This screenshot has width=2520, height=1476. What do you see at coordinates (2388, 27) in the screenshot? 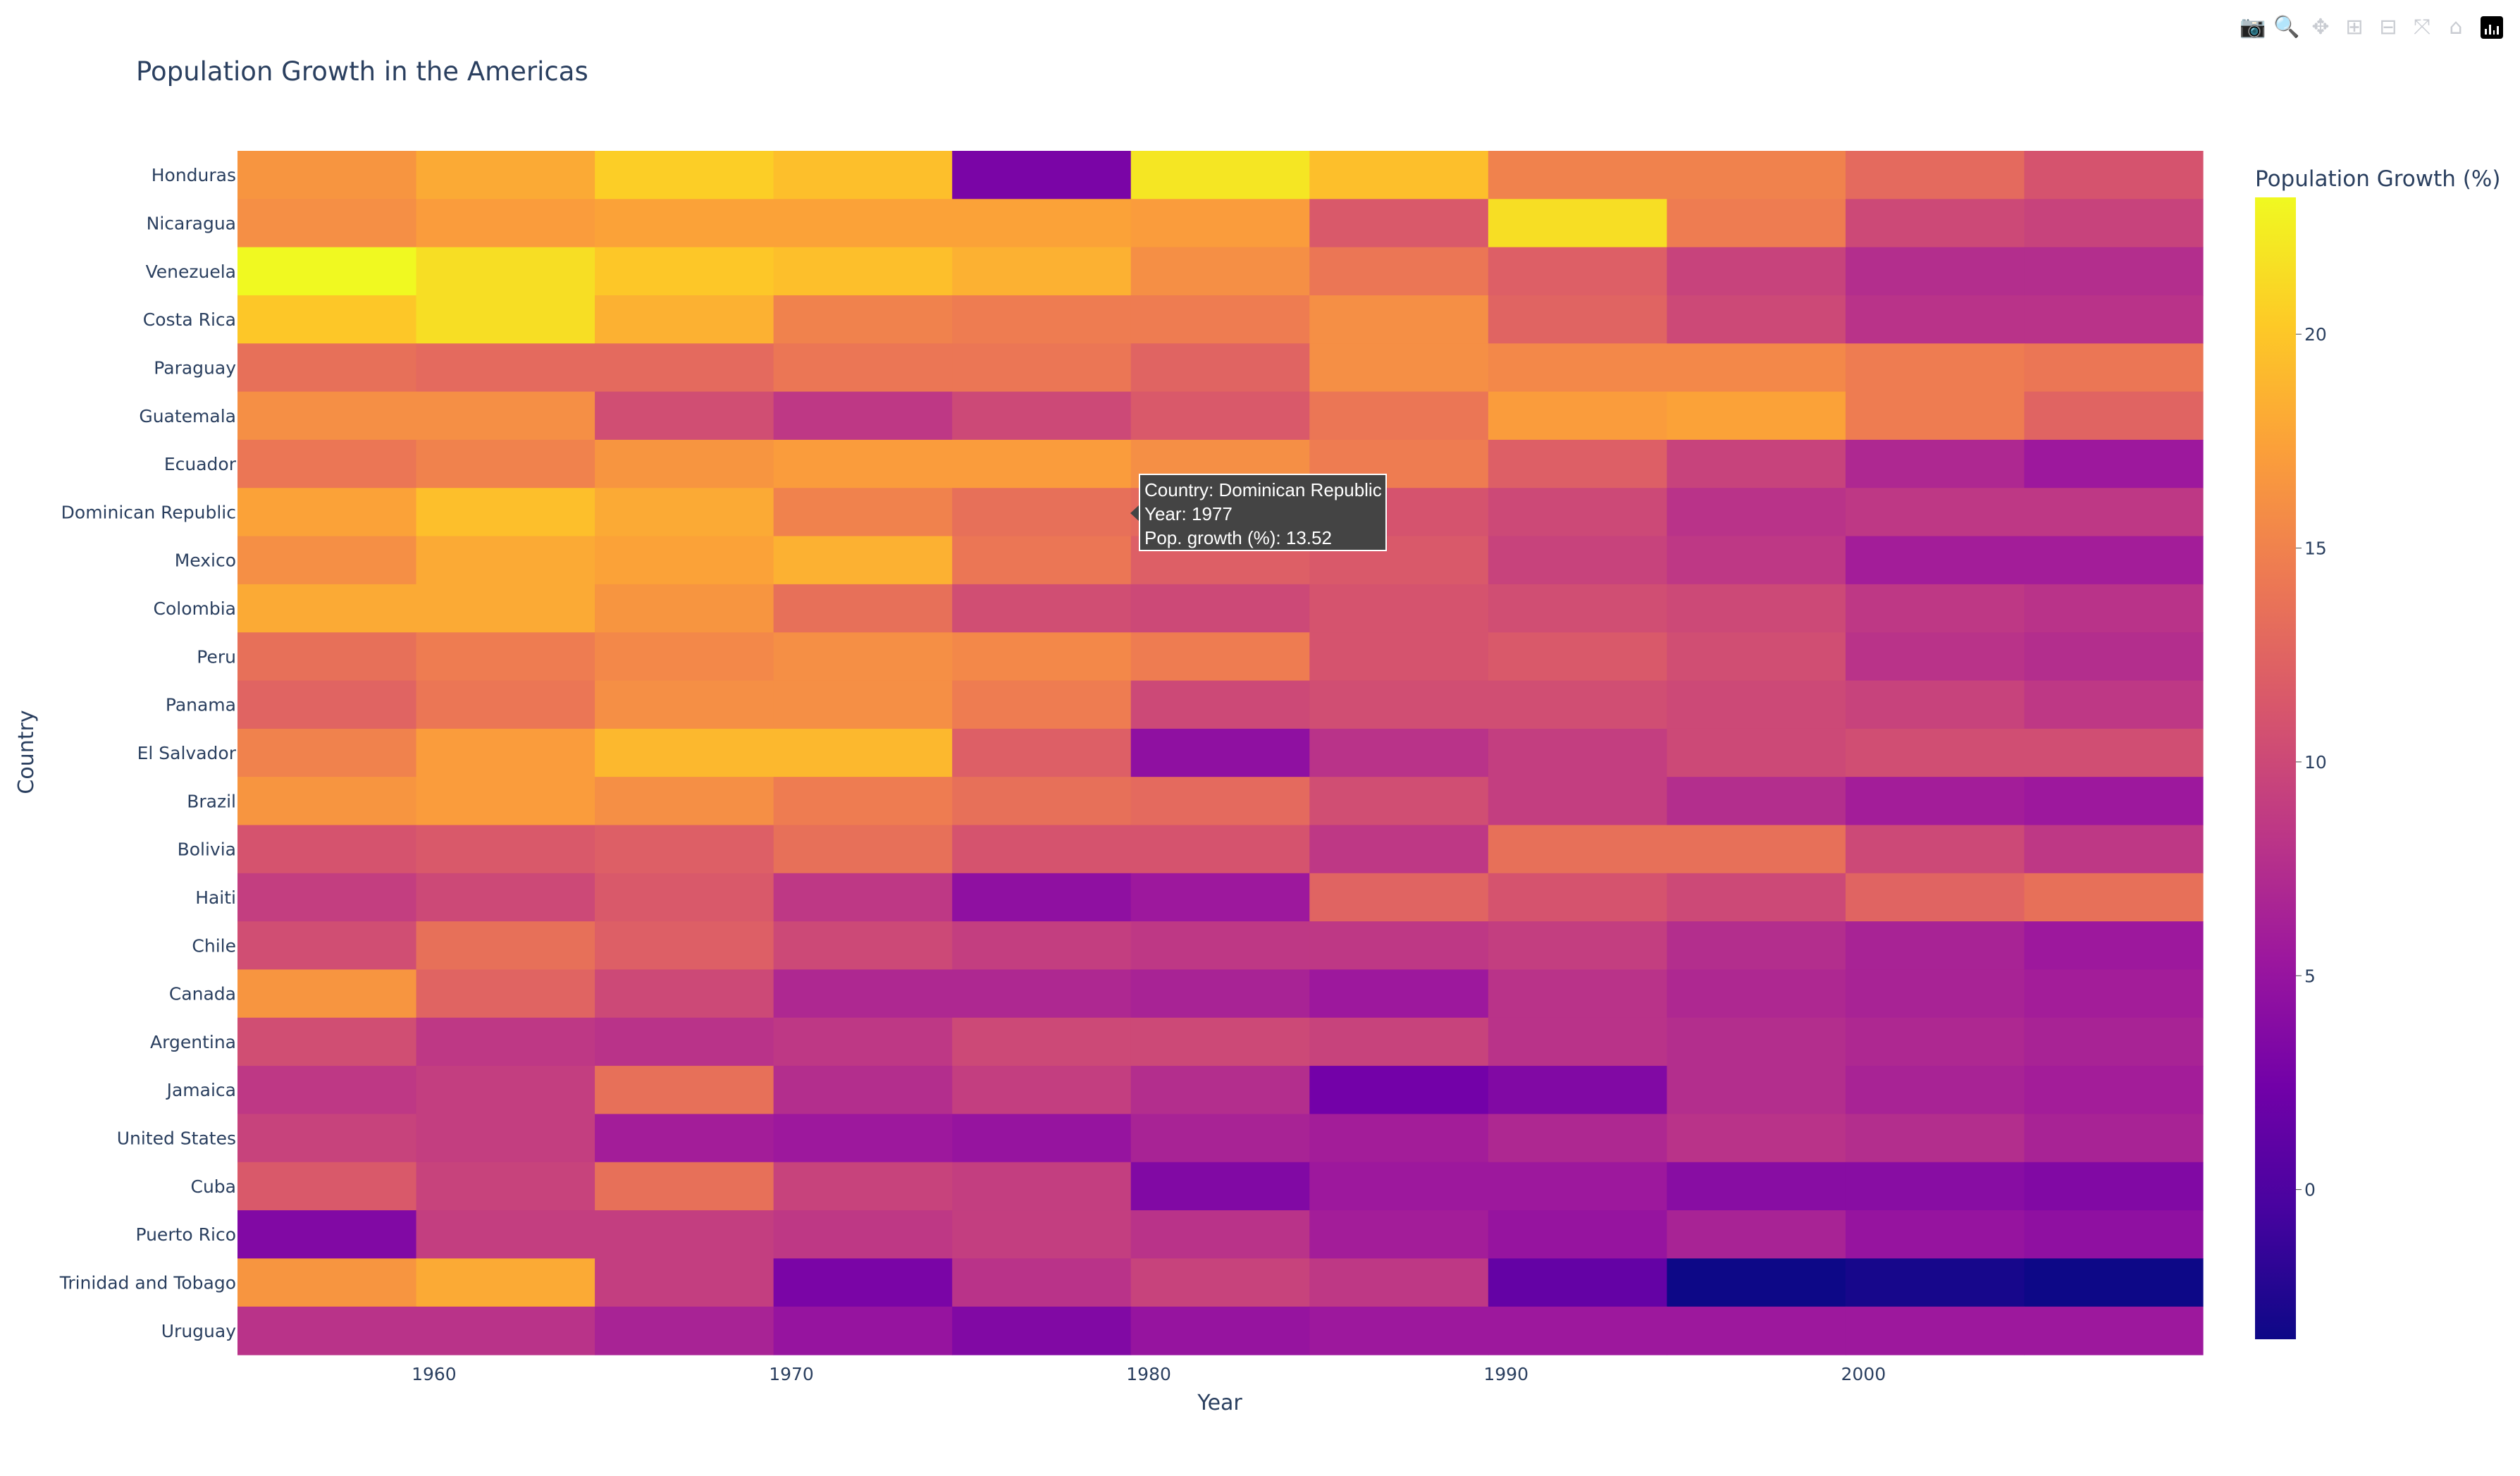
I see `zoom-out-icon: ⊟` at bounding box center [2388, 27].